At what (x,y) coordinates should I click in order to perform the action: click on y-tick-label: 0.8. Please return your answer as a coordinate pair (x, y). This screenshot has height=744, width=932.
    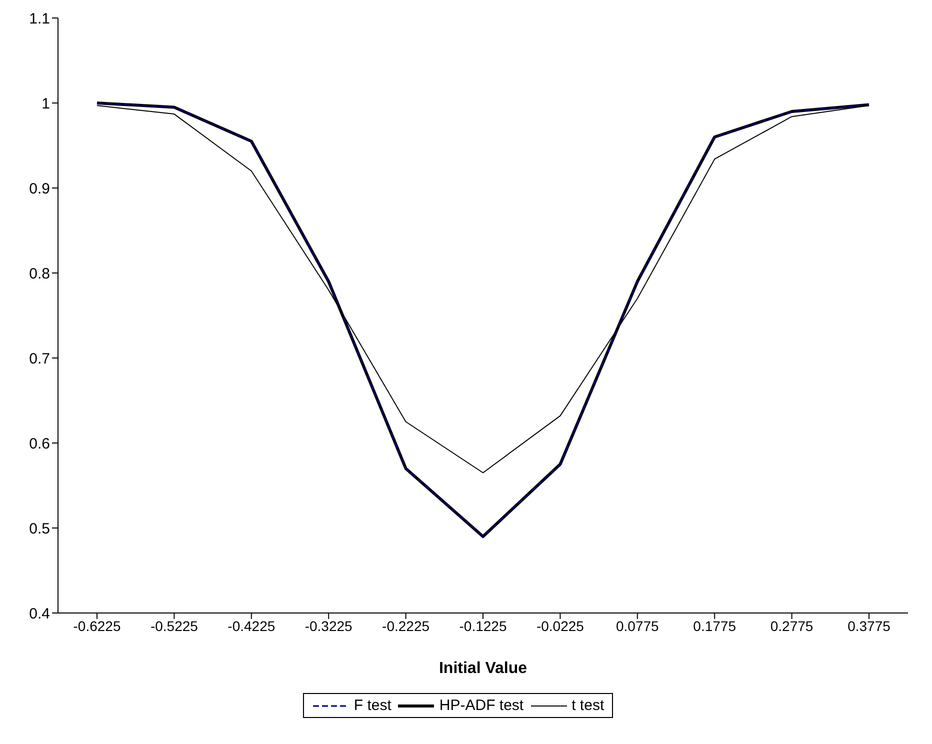
    Looking at the image, I should click on (39, 273).